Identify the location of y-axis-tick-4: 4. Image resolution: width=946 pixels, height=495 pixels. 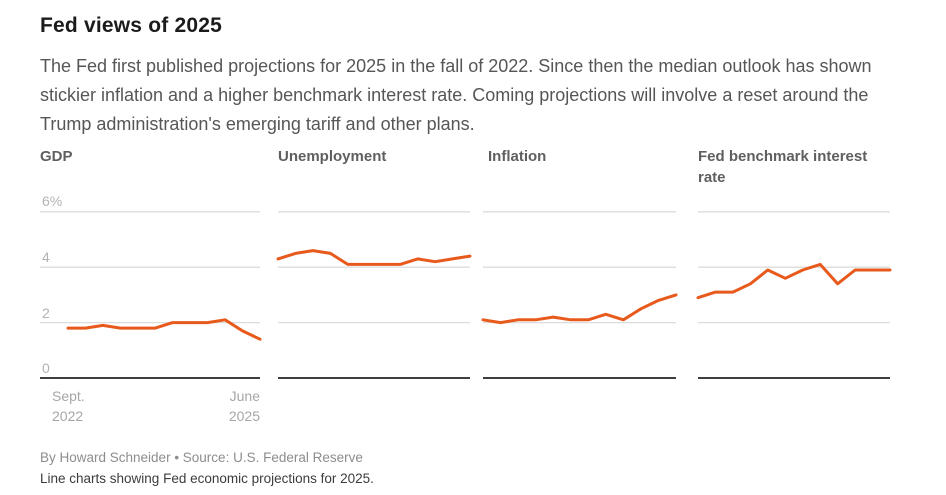
(46, 257).